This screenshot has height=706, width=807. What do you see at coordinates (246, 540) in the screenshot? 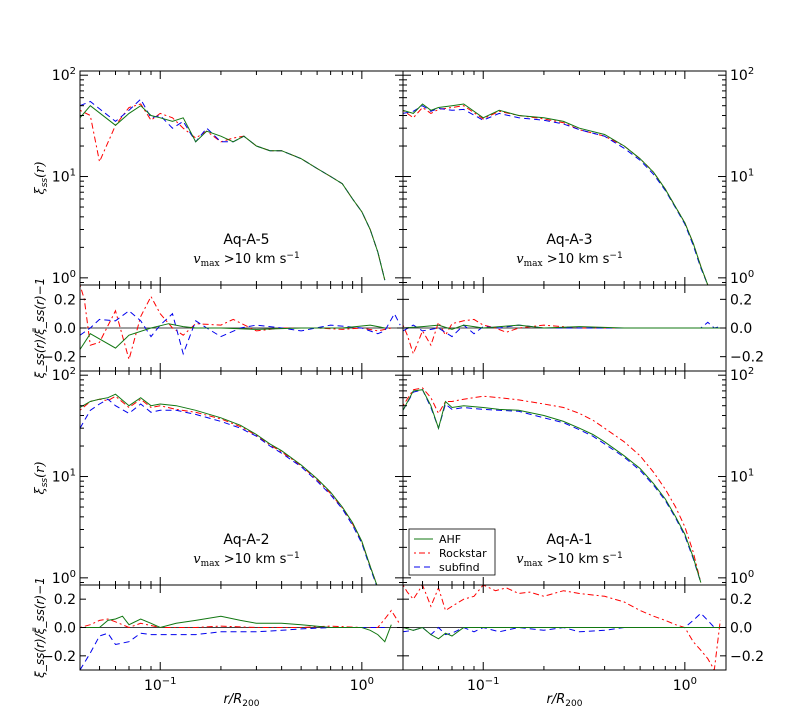
I see `panel-title: Aq-A-2` at bounding box center [246, 540].